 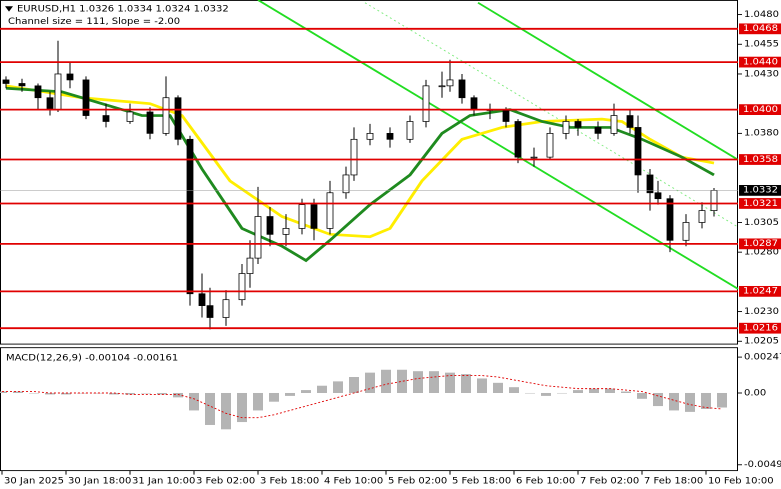 What do you see at coordinates (123, 9) in the screenshot?
I see `chart-title: EURUSD,H1 1.0326 1.0334 1.0324 1.0332` at bounding box center [123, 9].